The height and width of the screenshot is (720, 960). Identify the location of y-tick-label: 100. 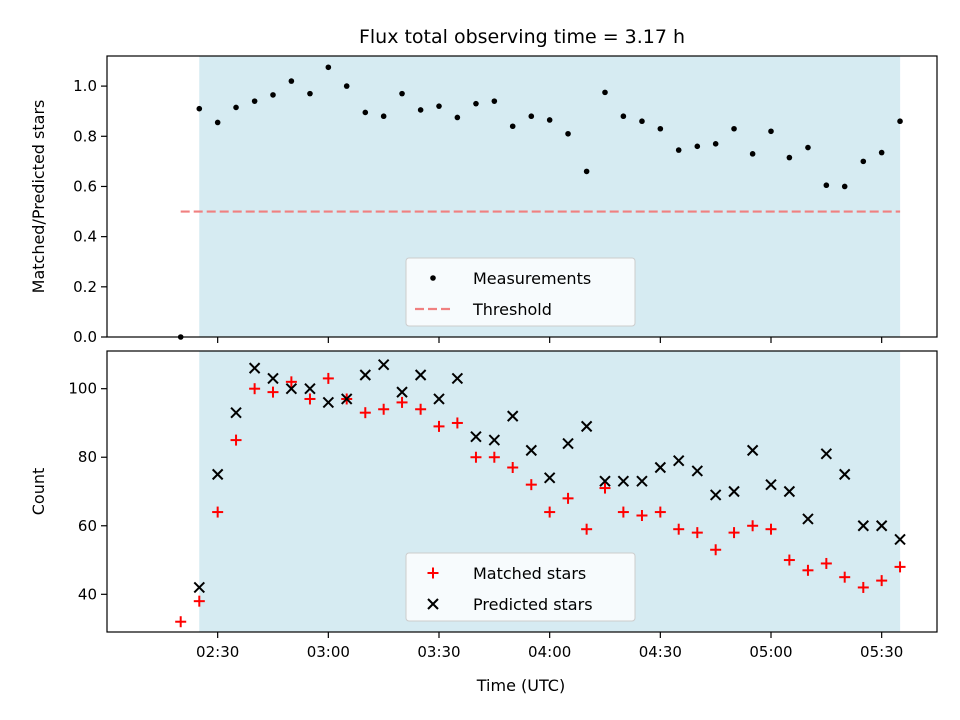
(82, 389).